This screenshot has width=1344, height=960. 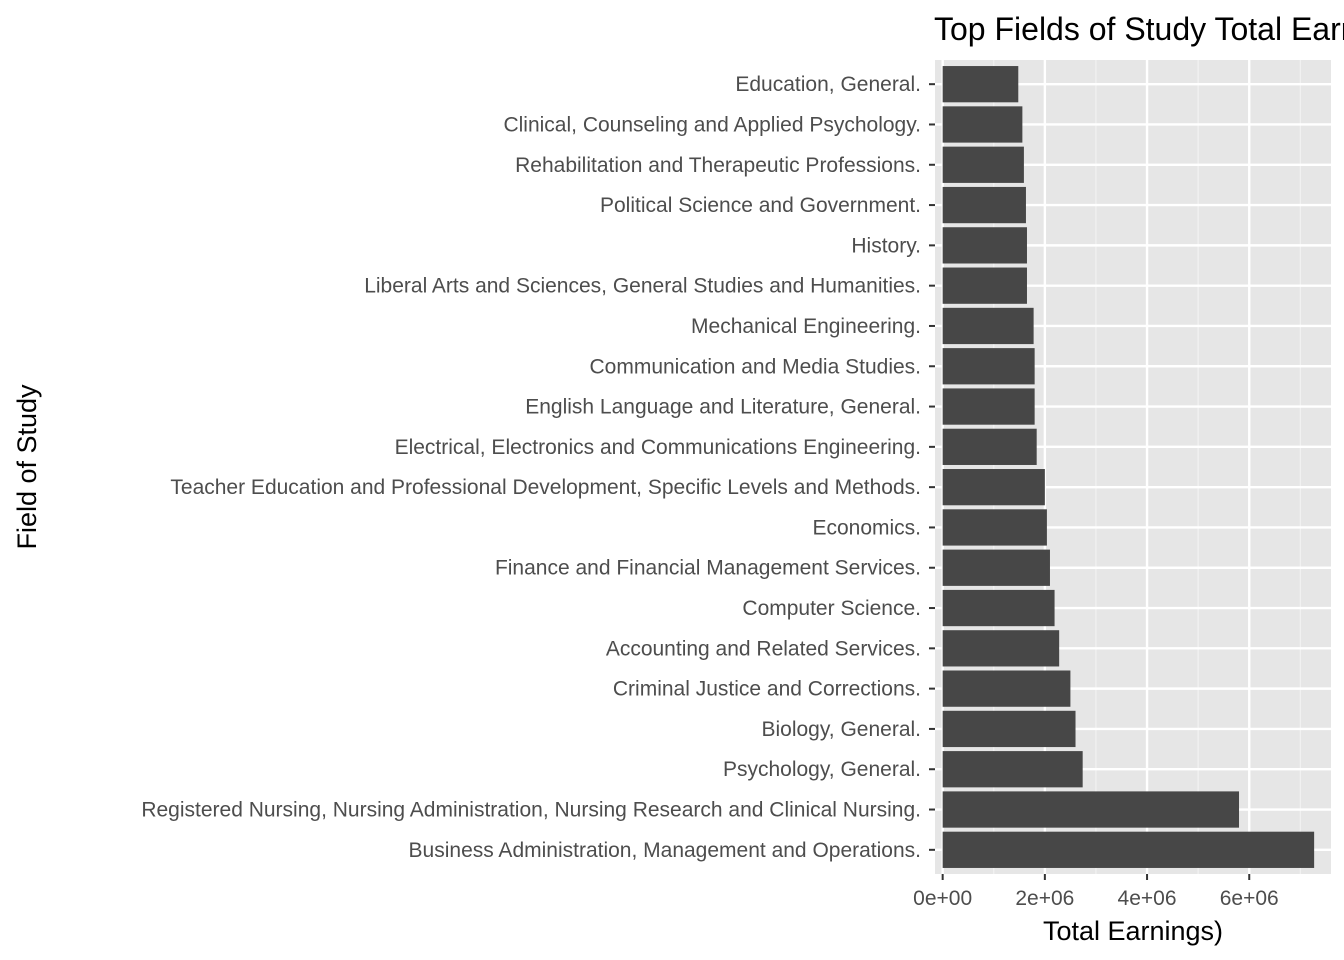 What do you see at coordinates (841, 729) in the screenshot?
I see `y-tick-label: Biology, General.` at bounding box center [841, 729].